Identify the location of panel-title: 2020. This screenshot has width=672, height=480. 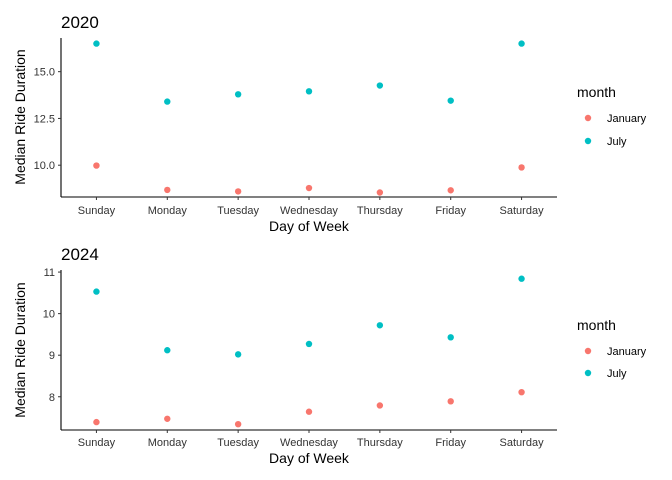
(80, 22).